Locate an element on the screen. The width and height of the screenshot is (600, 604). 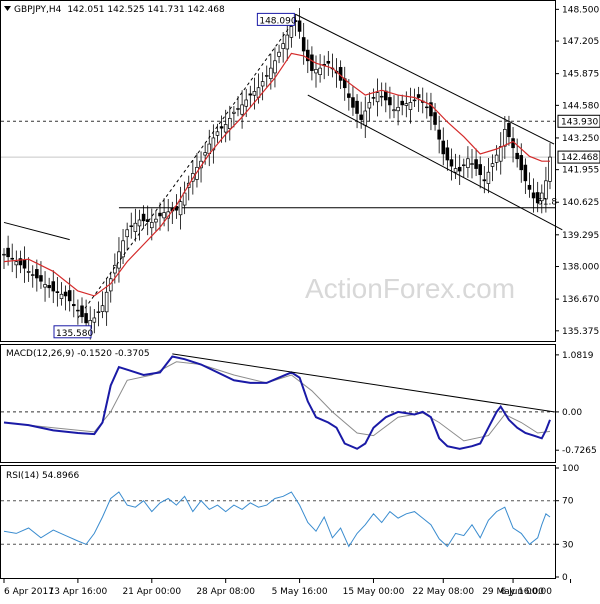
resistance-price-tag: 143.930 is located at coordinates (578, 121).